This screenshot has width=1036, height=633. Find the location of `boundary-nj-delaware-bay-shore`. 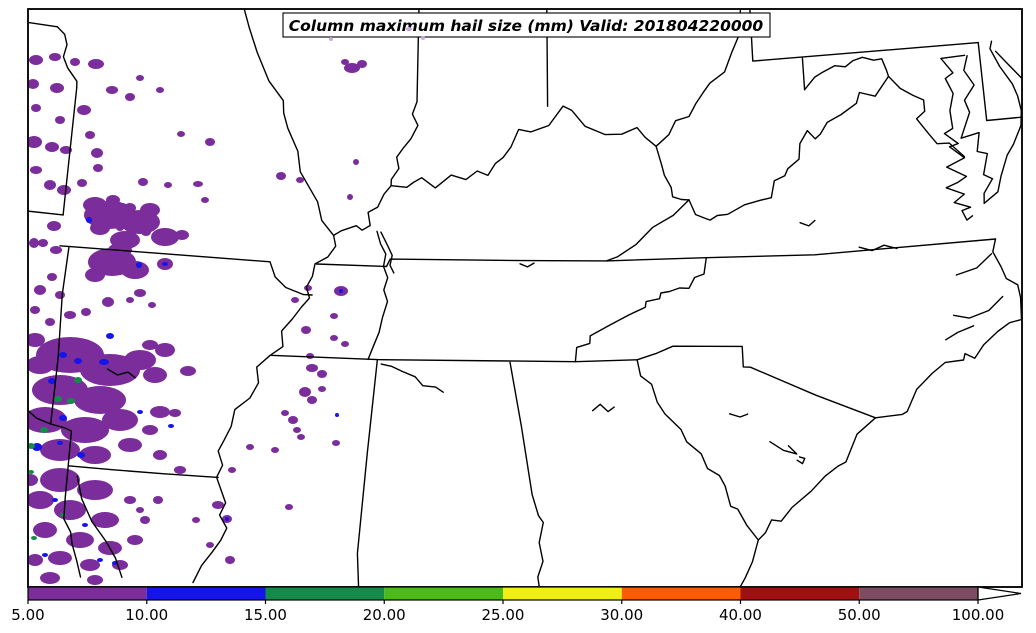

boundary-nj-delaware-bay-shore is located at coordinates (1008, 65).